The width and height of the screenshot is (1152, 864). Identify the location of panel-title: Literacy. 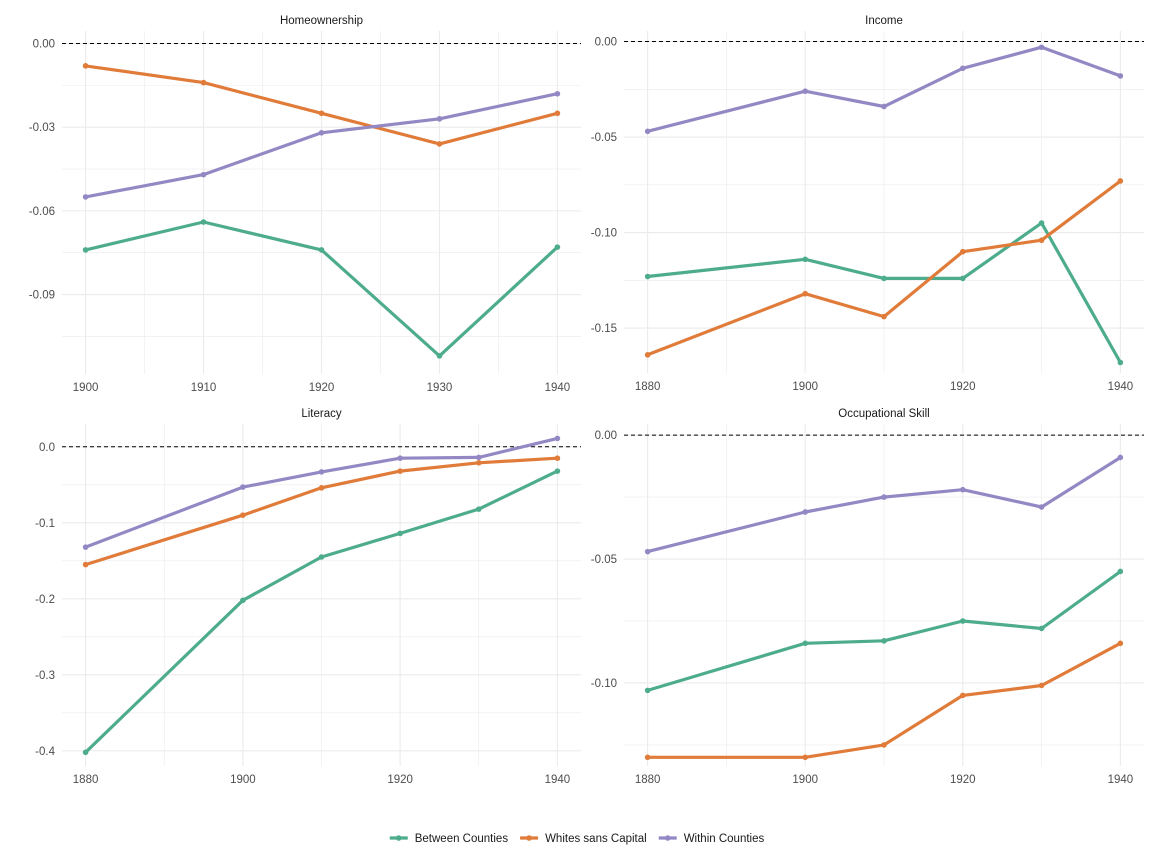
(321, 414).